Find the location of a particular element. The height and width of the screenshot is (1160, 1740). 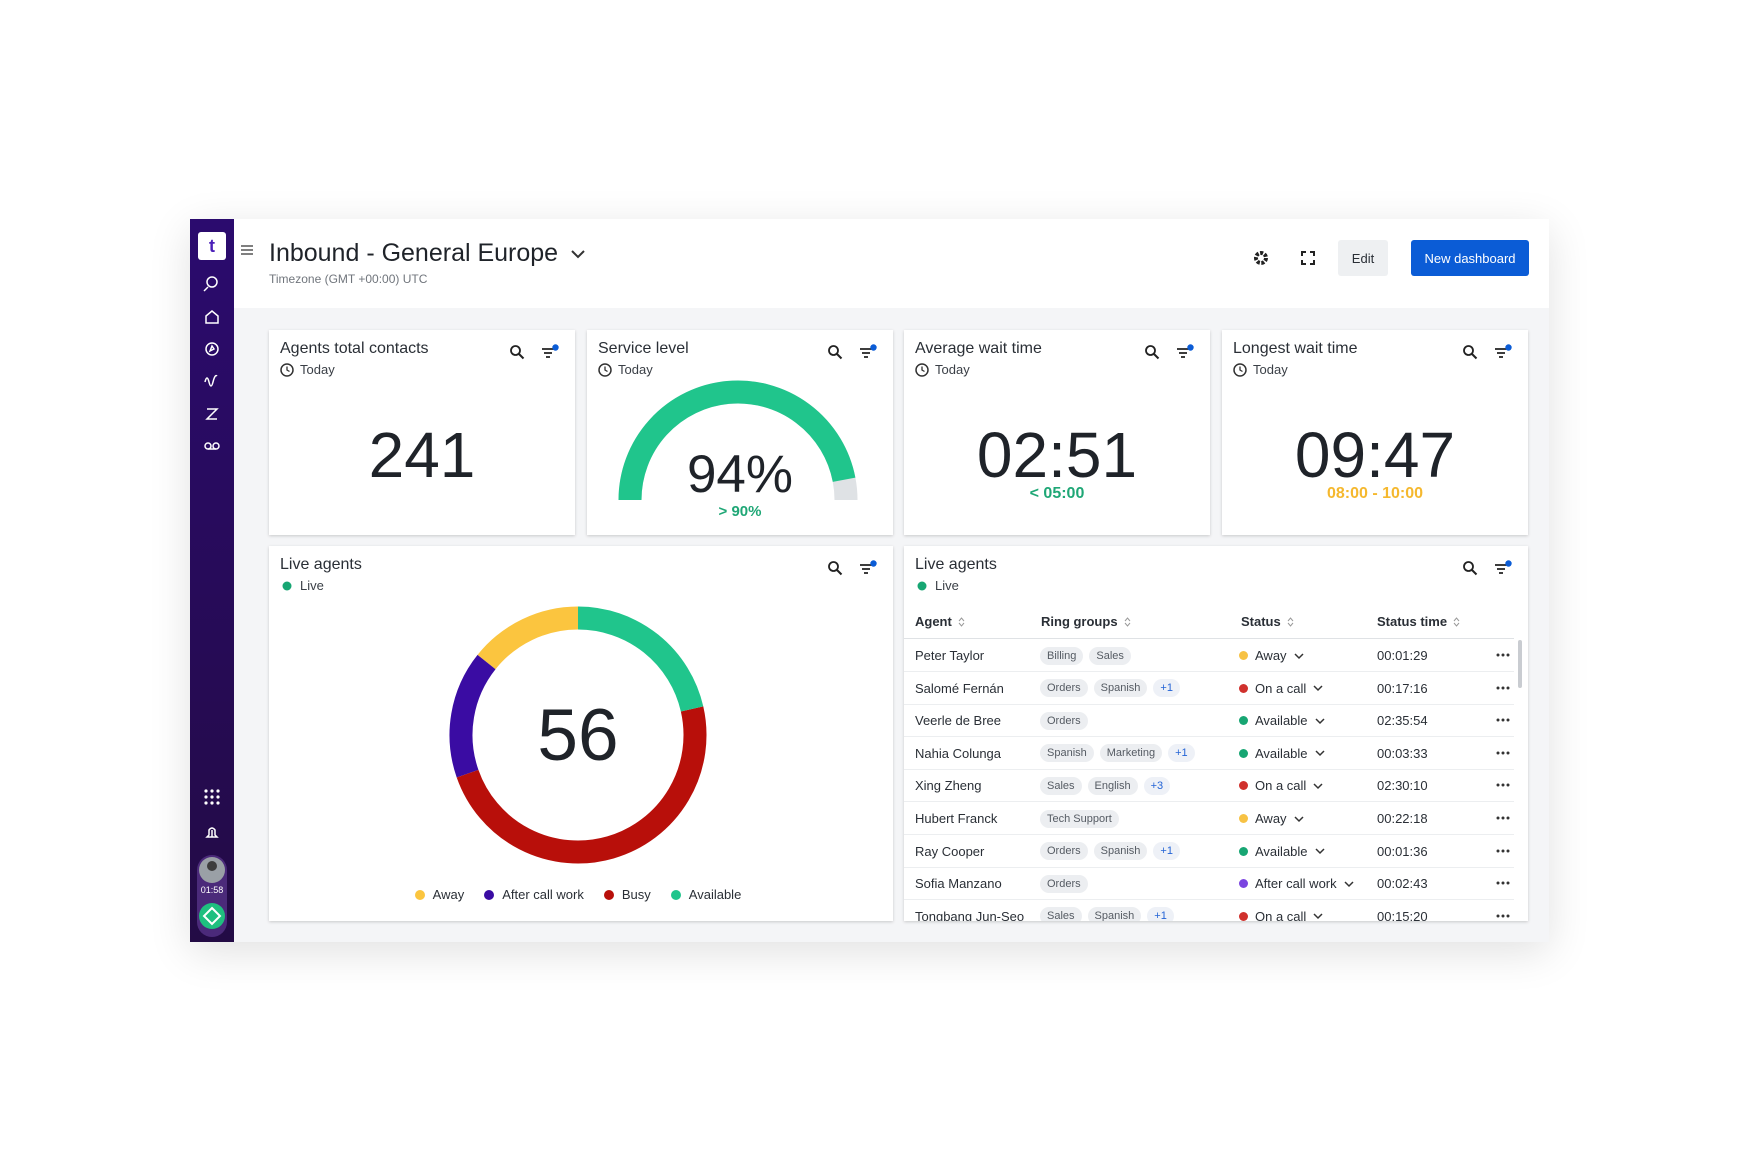

widget-actions is located at coordinates (534, 352).